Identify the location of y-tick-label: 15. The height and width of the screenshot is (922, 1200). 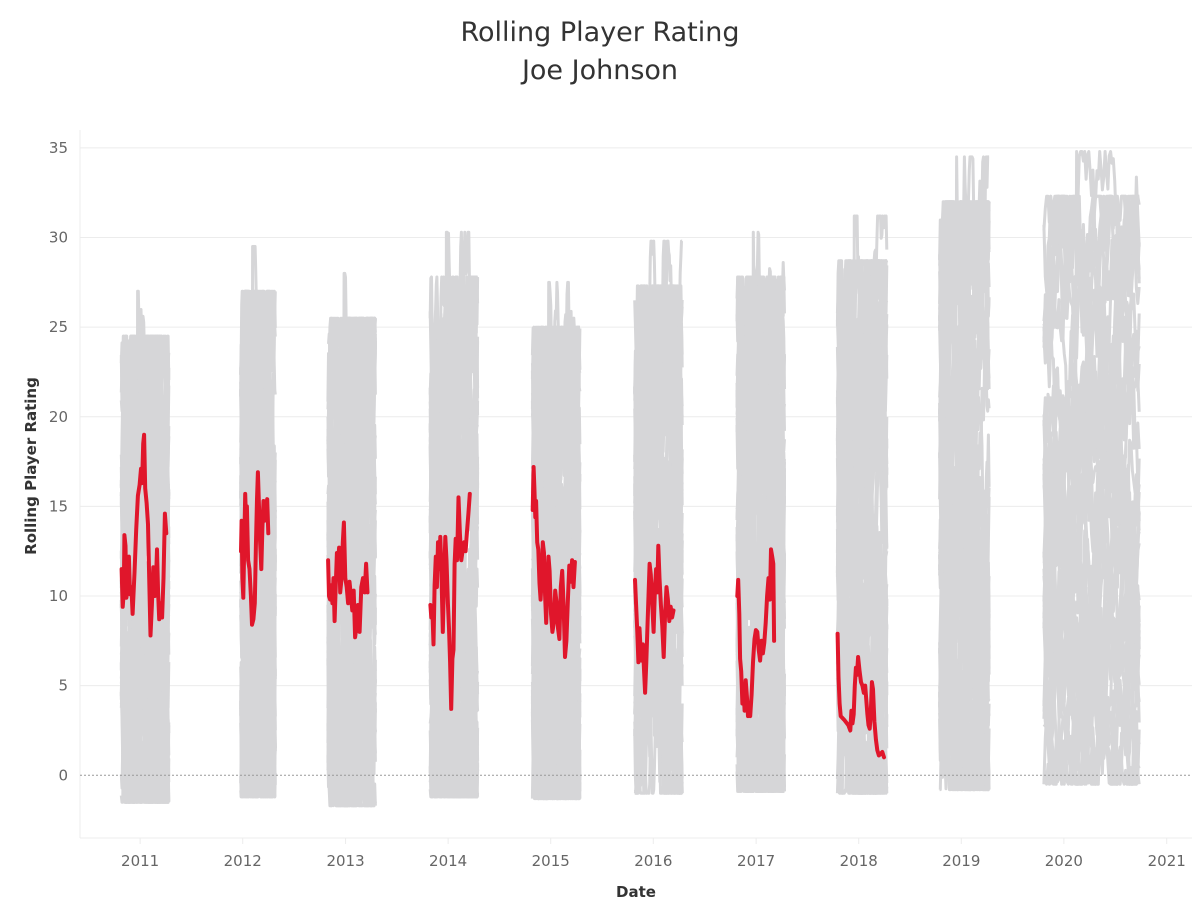
(58, 506).